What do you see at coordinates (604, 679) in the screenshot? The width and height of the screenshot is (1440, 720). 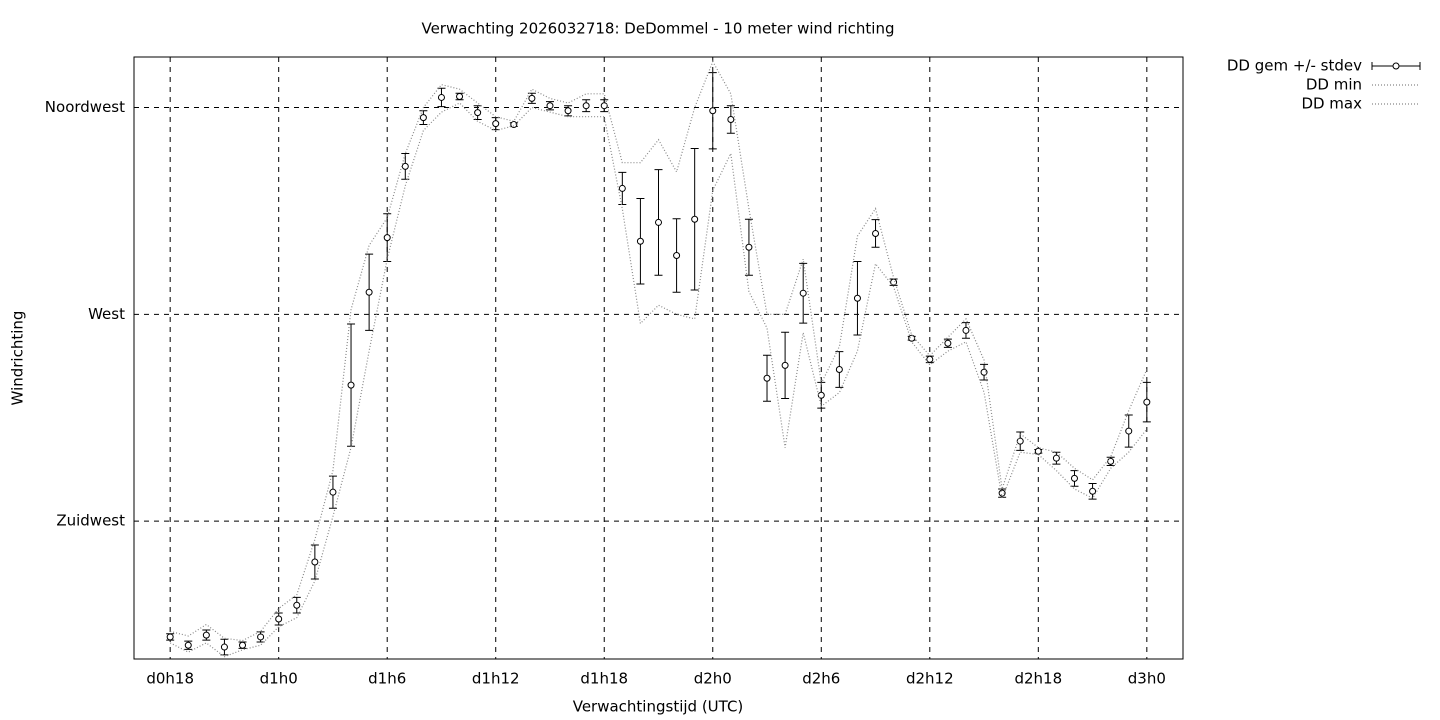 I see `x-tick-label: d1h18` at bounding box center [604, 679].